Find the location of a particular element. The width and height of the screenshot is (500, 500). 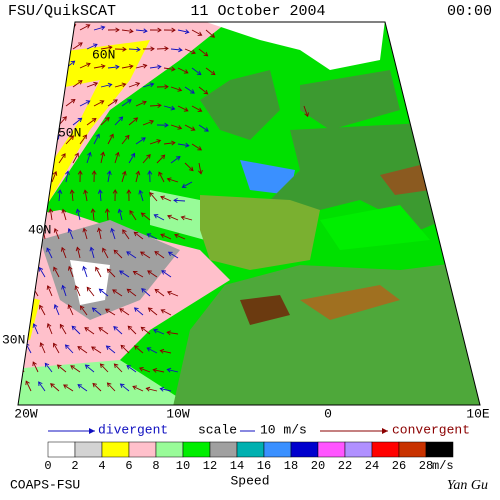

lon-label: 20W is located at coordinates (26, 413).